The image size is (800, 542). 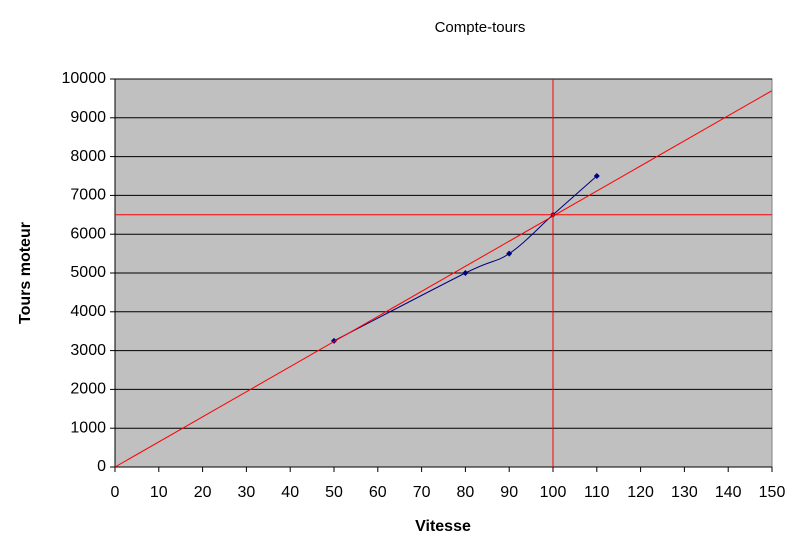 I want to click on y-axis-title: Tours moteur, so click(x=25, y=273).